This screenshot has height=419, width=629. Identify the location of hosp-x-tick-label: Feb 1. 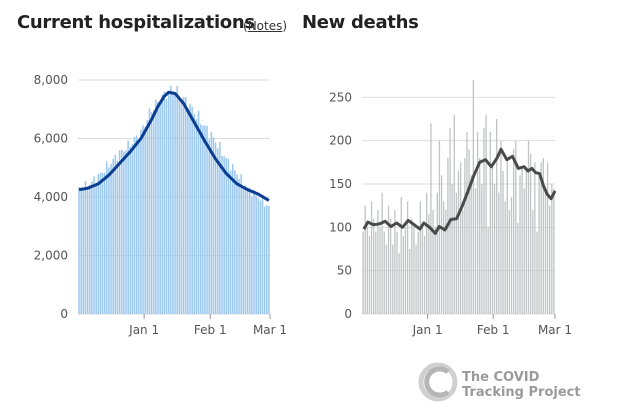
(210, 330).